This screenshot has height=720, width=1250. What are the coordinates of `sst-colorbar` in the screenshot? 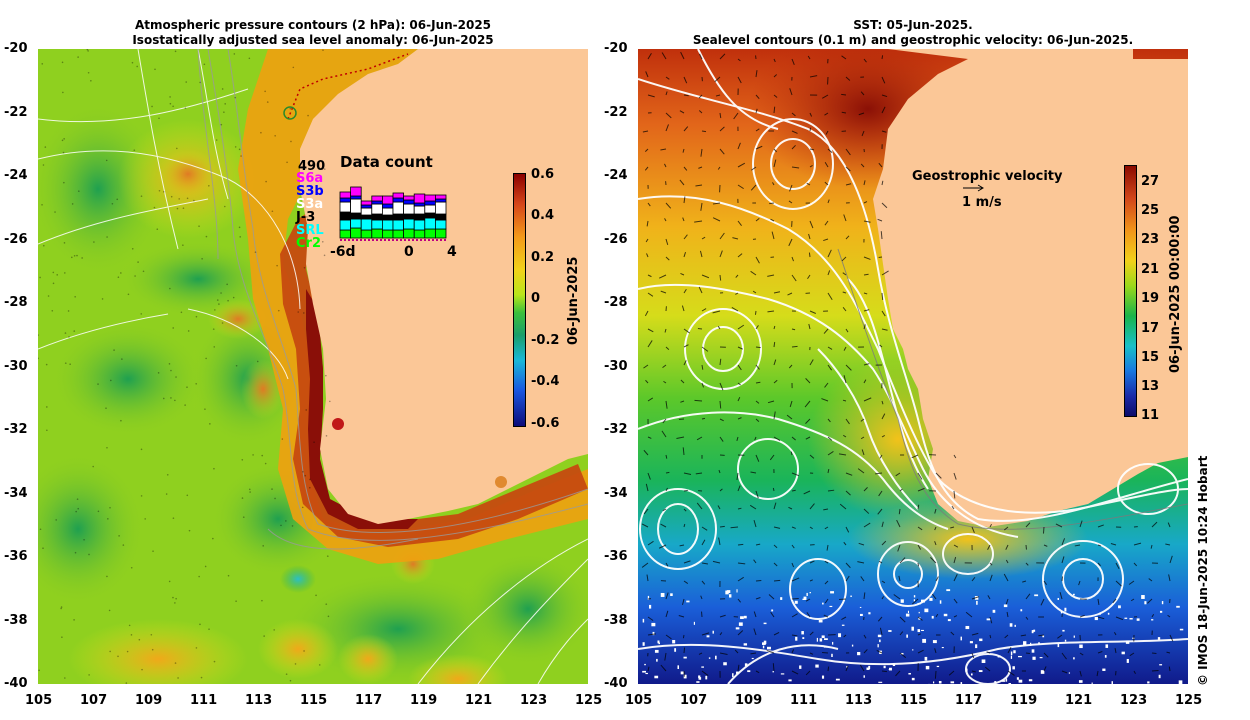 It's located at (1130, 291).